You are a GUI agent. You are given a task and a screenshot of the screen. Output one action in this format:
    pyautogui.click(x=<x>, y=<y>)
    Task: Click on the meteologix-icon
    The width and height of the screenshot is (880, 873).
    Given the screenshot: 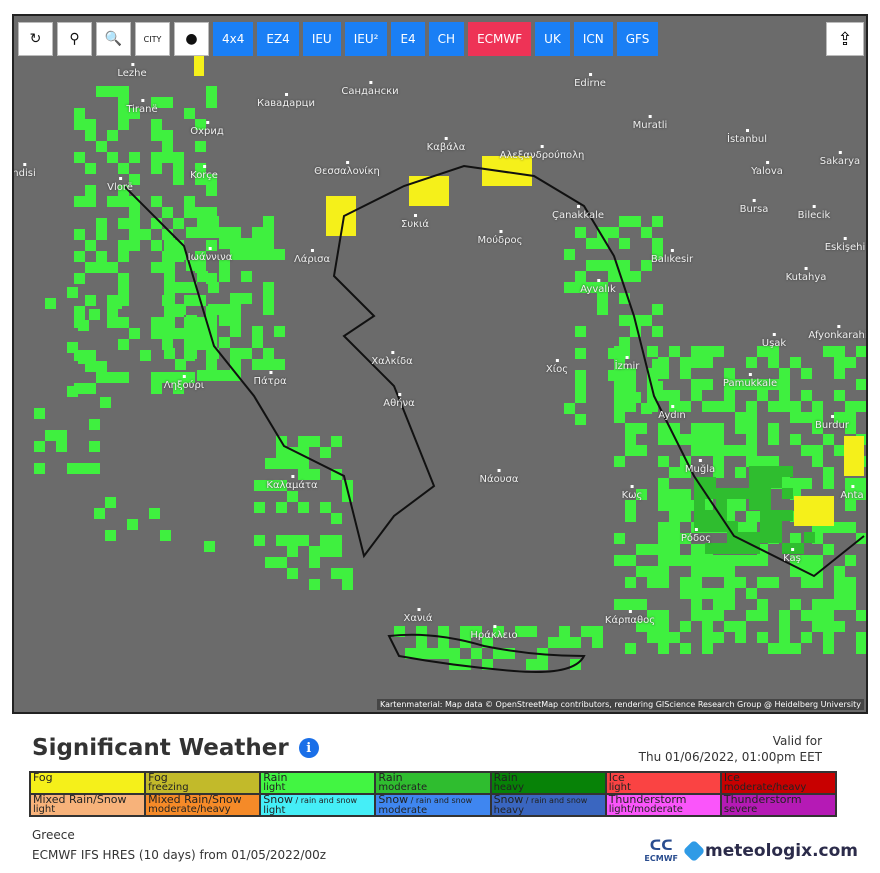 What is the action you would take?
    pyautogui.click(x=694, y=850)
    